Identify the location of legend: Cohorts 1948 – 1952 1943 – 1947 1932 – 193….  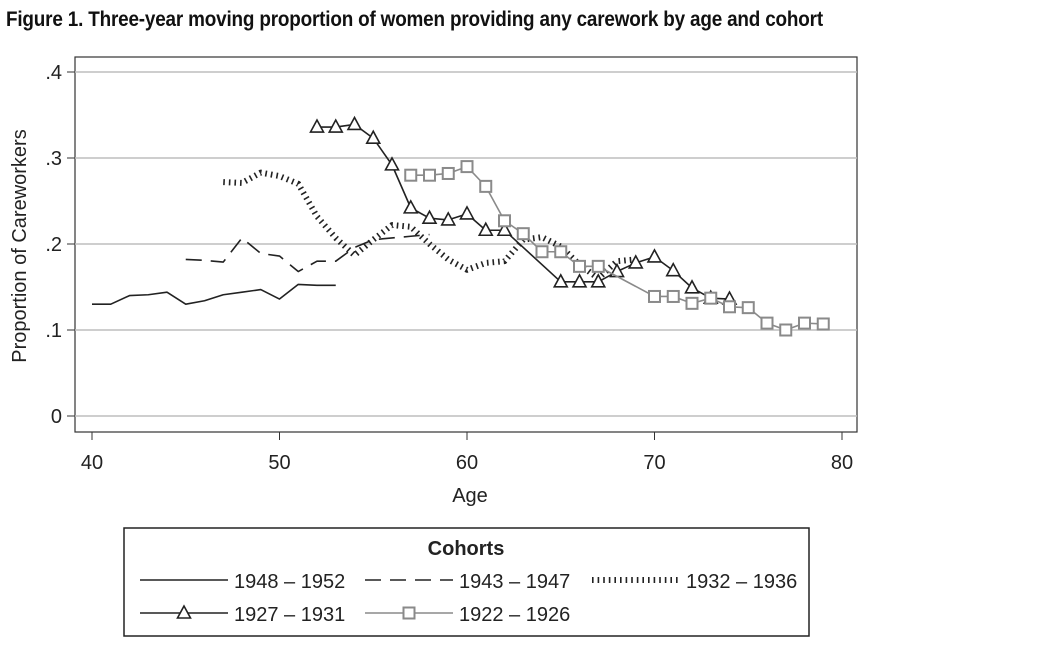
(466, 582).